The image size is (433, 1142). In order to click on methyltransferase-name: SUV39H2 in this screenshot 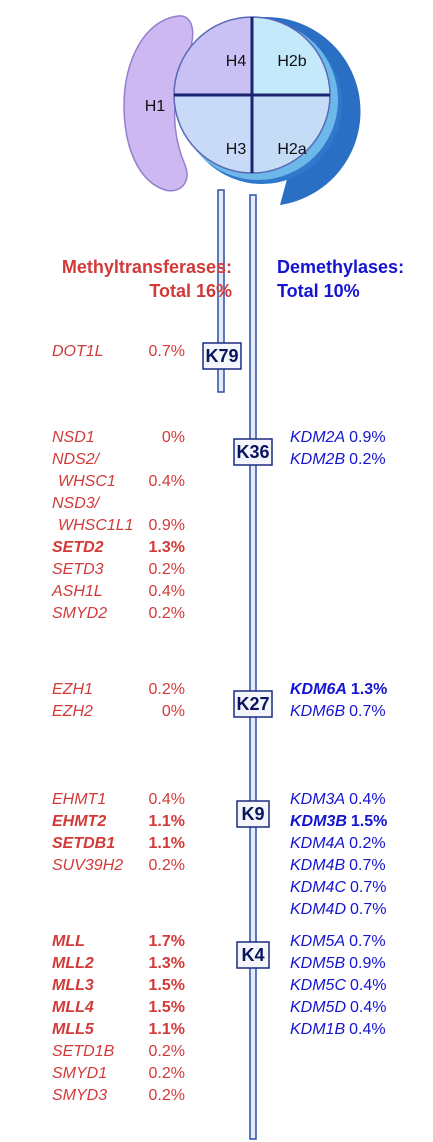, I will do `click(87, 865)`.